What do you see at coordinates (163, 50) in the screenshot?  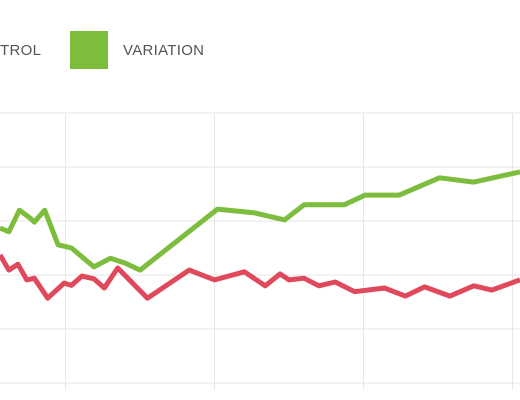 I see `legend-label: VARIATION` at bounding box center [163, 50].